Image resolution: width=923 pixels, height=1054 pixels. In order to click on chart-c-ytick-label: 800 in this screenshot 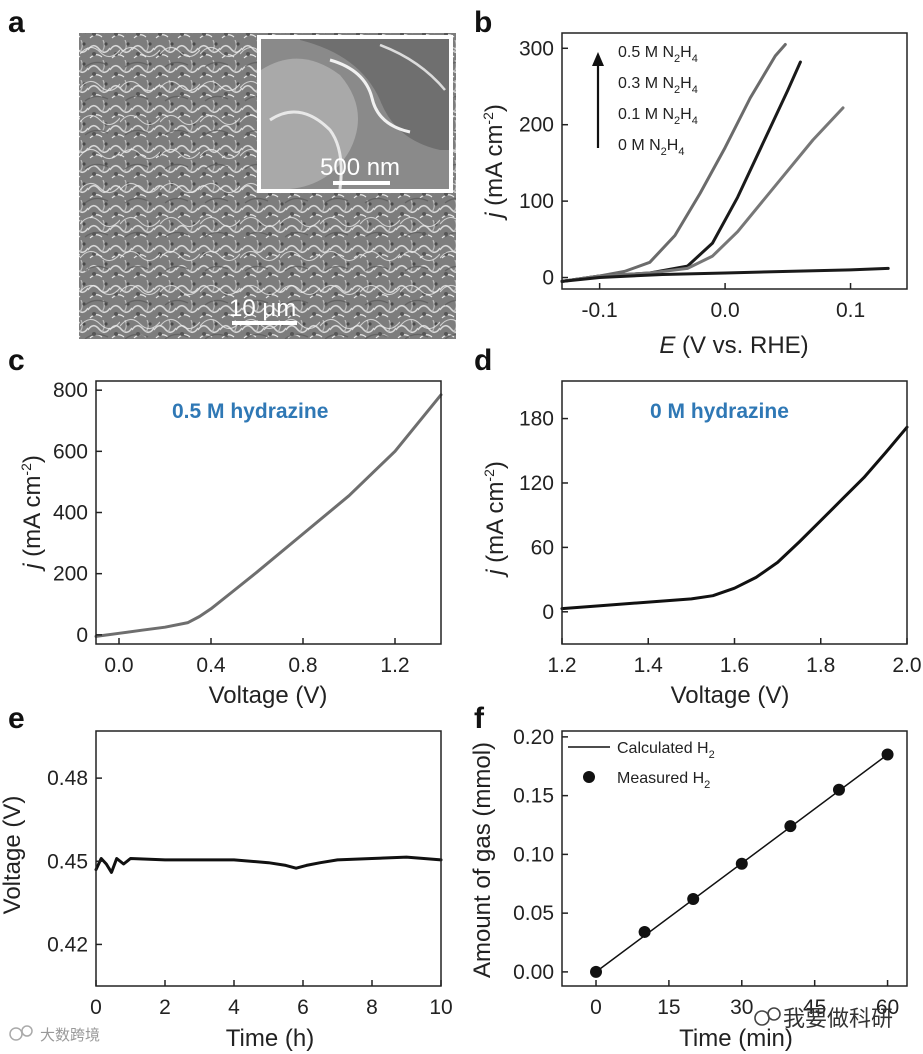, I will do `click(70, 390)`.